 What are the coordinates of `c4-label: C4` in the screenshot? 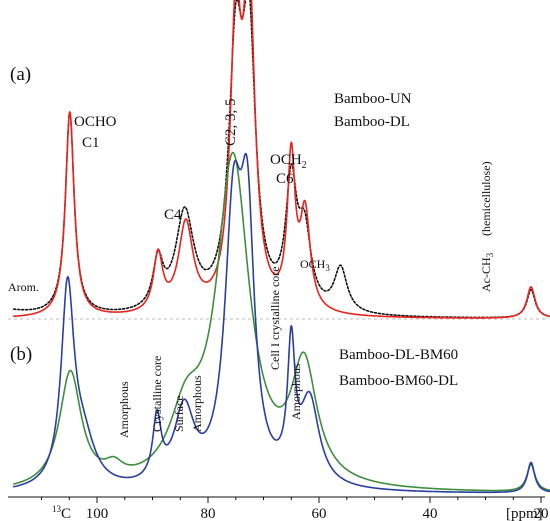 It's located at (173, 215).